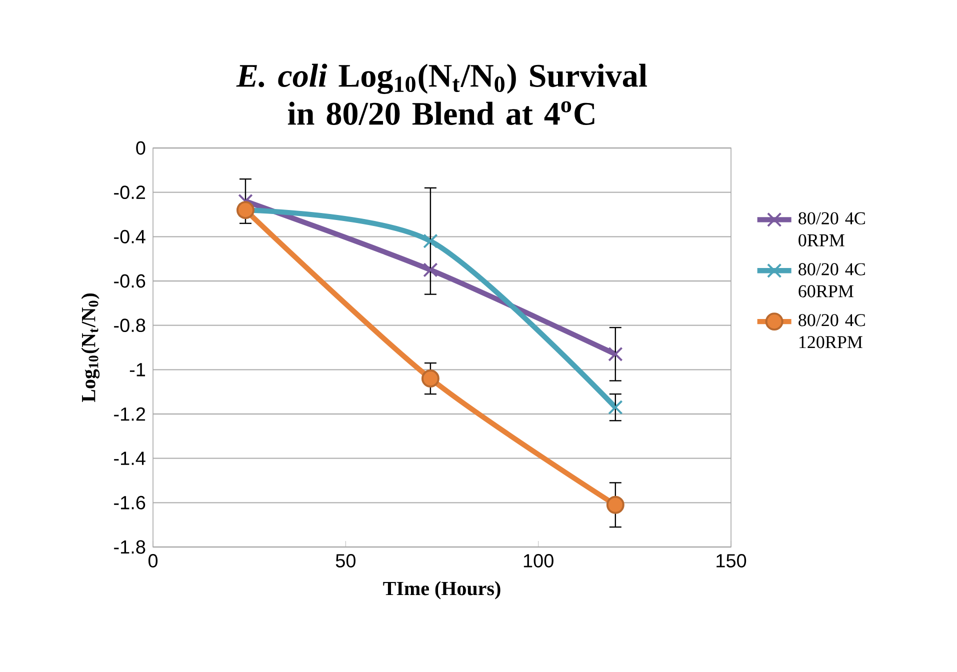 Image resolution: width=957 pixels, height=672 pixels. What do you see at coordinates (539, 561) in the screenshot?
I see `x-tick-label: 100` at bounding box center [539, 561].